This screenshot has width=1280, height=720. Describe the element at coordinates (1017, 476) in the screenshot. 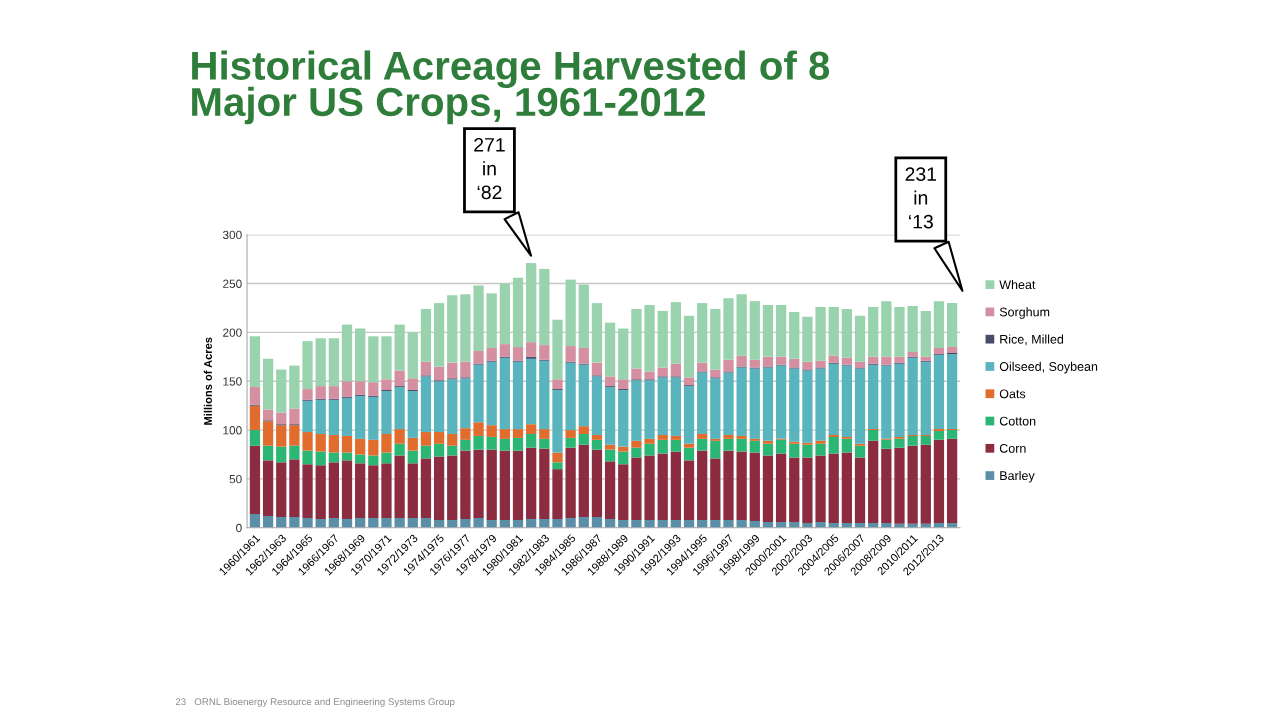

I see `legend-label: Barley` at that location.